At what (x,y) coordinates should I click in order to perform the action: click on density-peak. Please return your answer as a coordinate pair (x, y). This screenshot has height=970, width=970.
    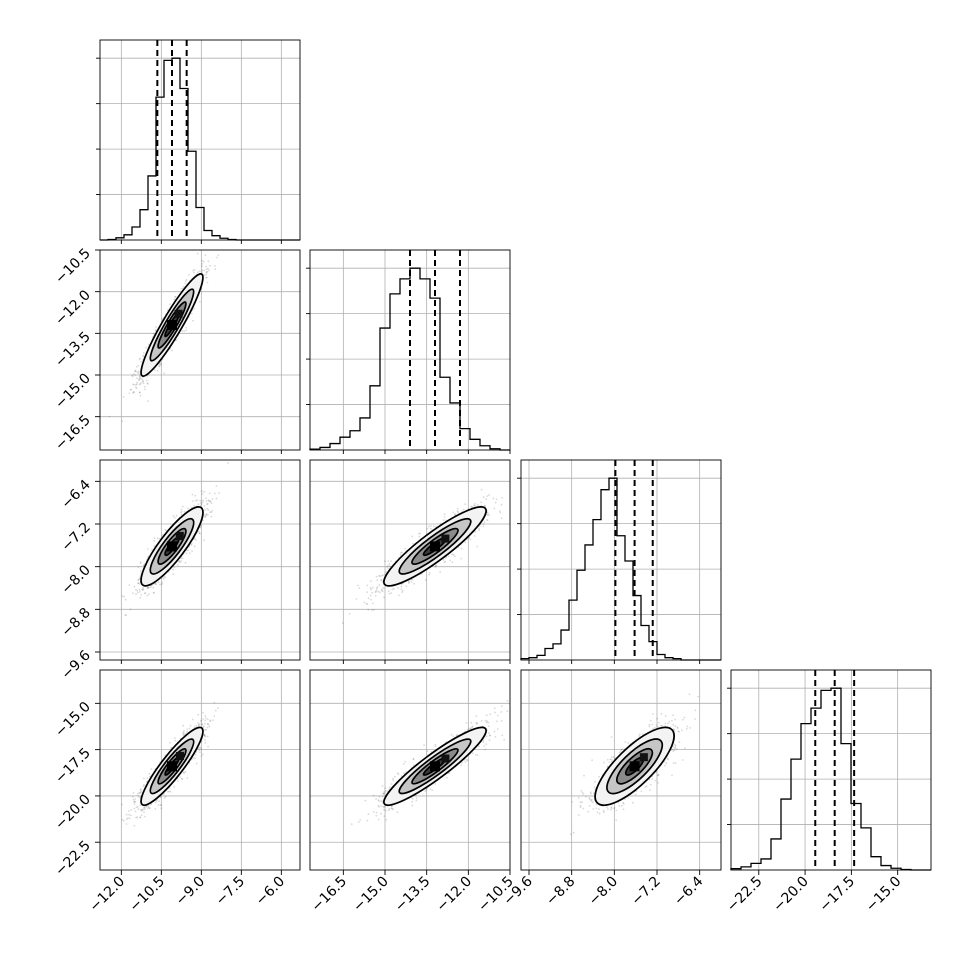
    Looking at the image, I should click on (178, 313).